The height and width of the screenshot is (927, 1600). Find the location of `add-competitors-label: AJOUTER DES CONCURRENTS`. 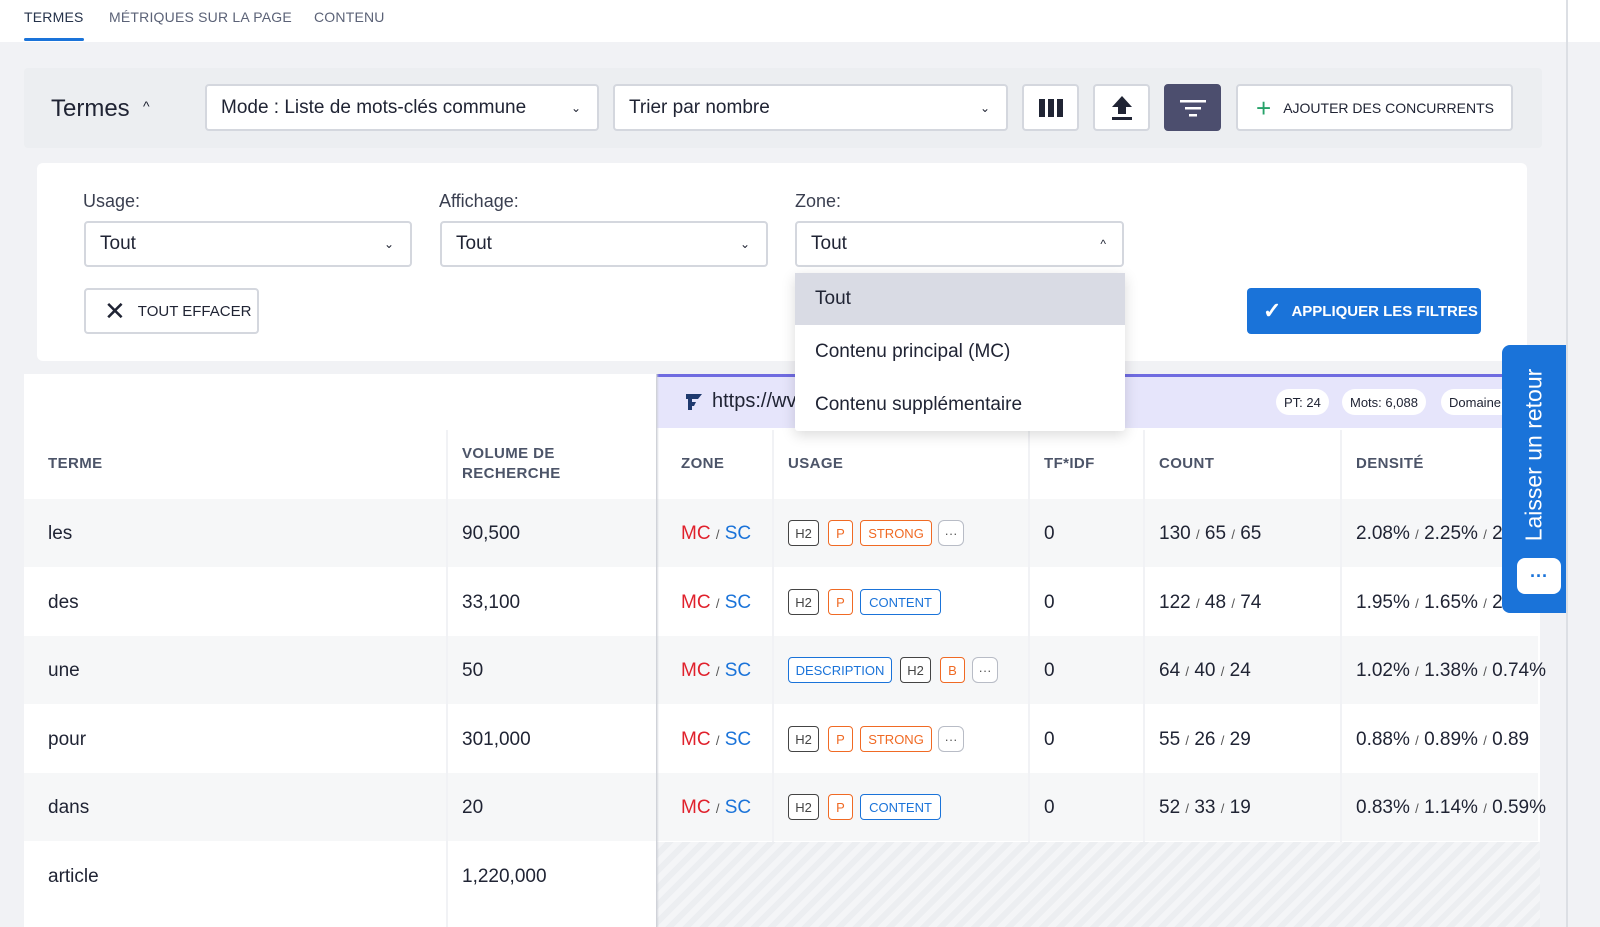

add-competitors-label: AJOUTER DES CONCURRENTS is located at coordinates (1388, 107).